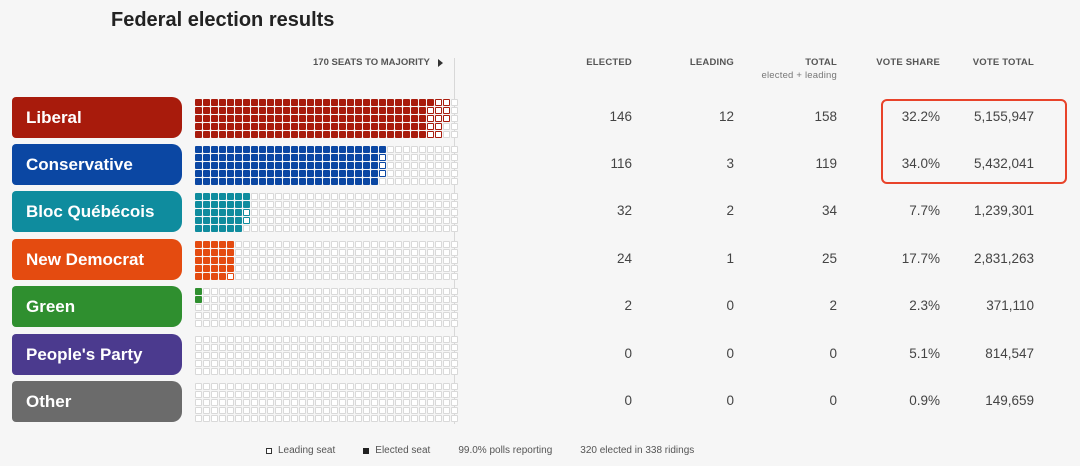  Describe the element at coordinates (833, 353) in the screenshot. I see `total-count: 0` at that location.